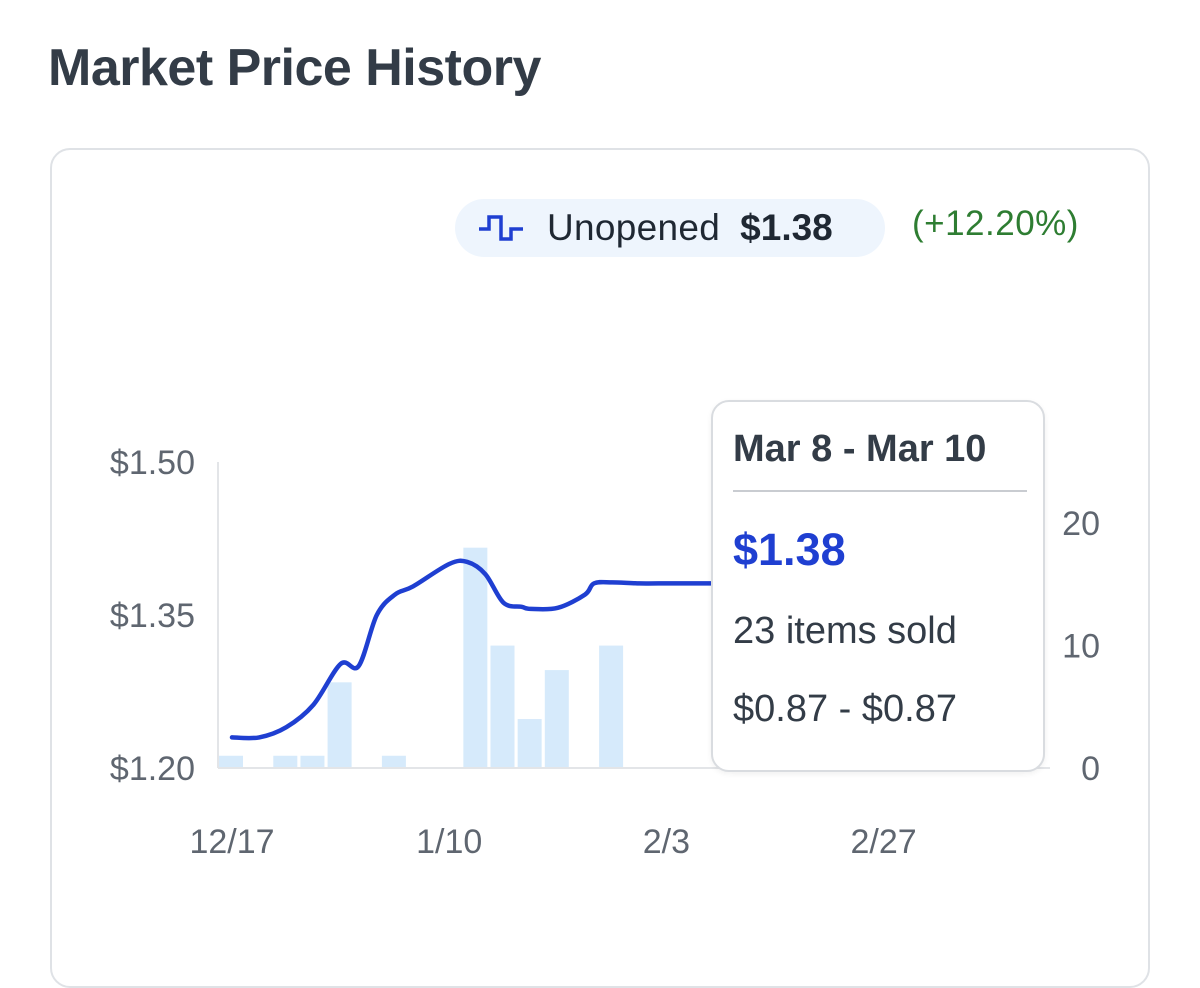 This screenshot has height=988, width=1200. I want to click on legend-unopened: Unopened $1.38, so click(670, 228).